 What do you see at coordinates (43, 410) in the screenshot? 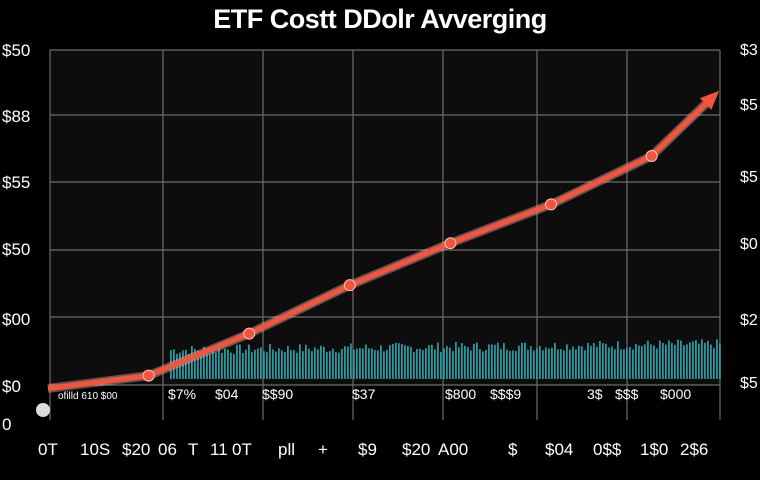
I see `slider-knob` at bounding box center [43, 410].